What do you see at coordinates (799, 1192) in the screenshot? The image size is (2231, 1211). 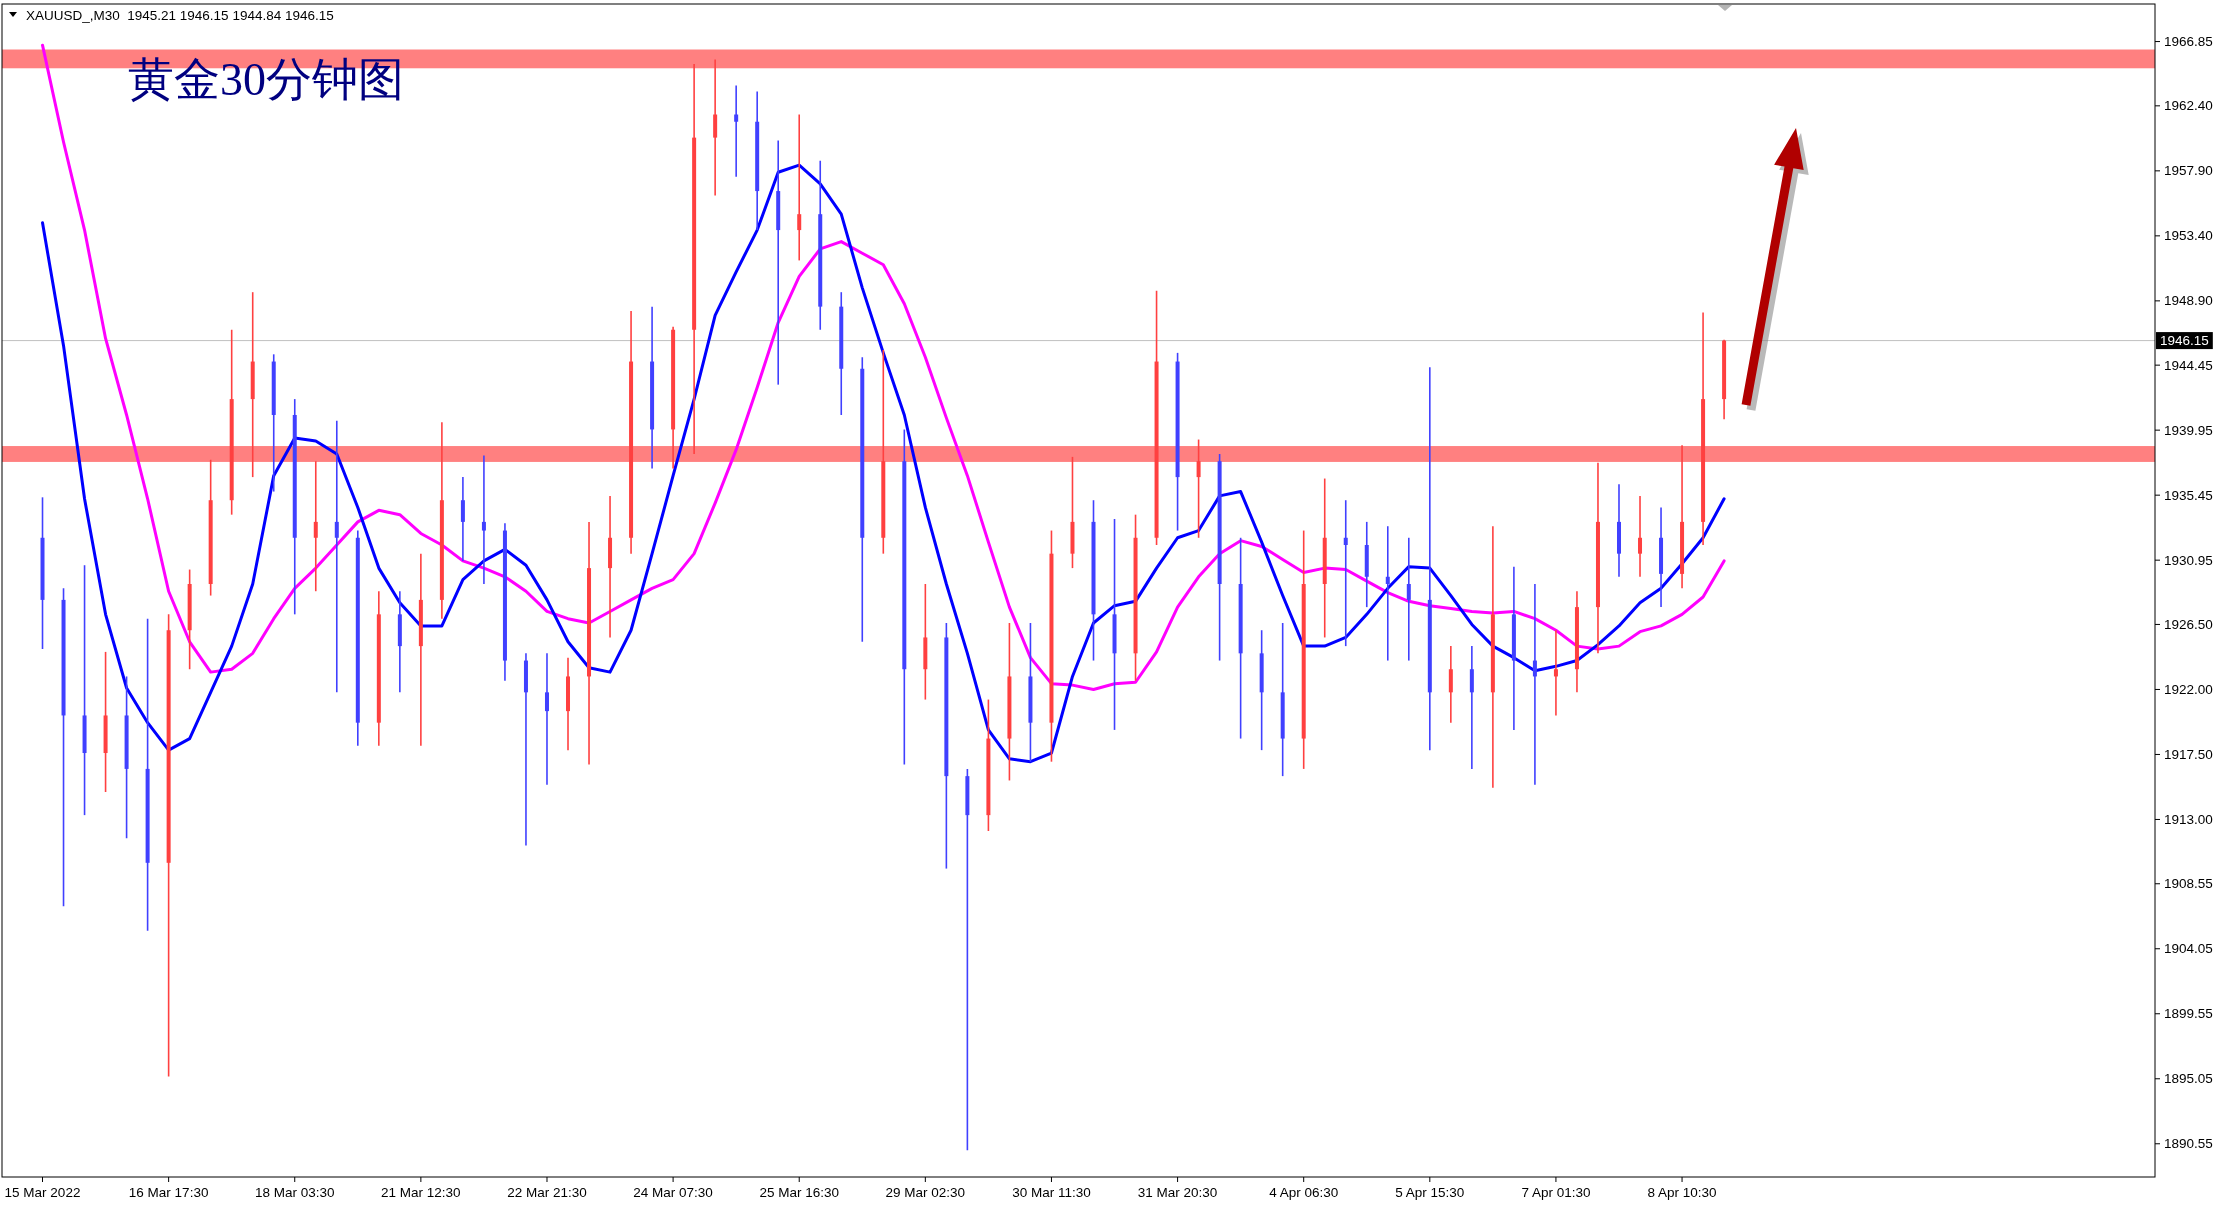 I see `x-tick-label: 25 Mar 16:30` at bounding box center [799, 1192].